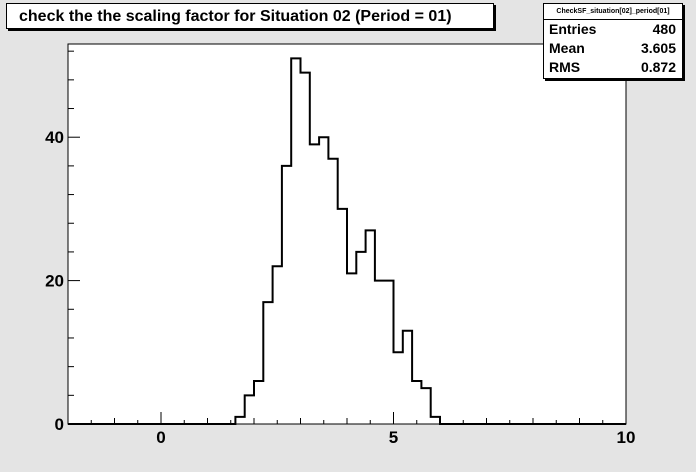 The image size is (696, 472). Describe the element at coordinates (393, 437) in the screenshot. I see `x-tick-label: 5` at that location.